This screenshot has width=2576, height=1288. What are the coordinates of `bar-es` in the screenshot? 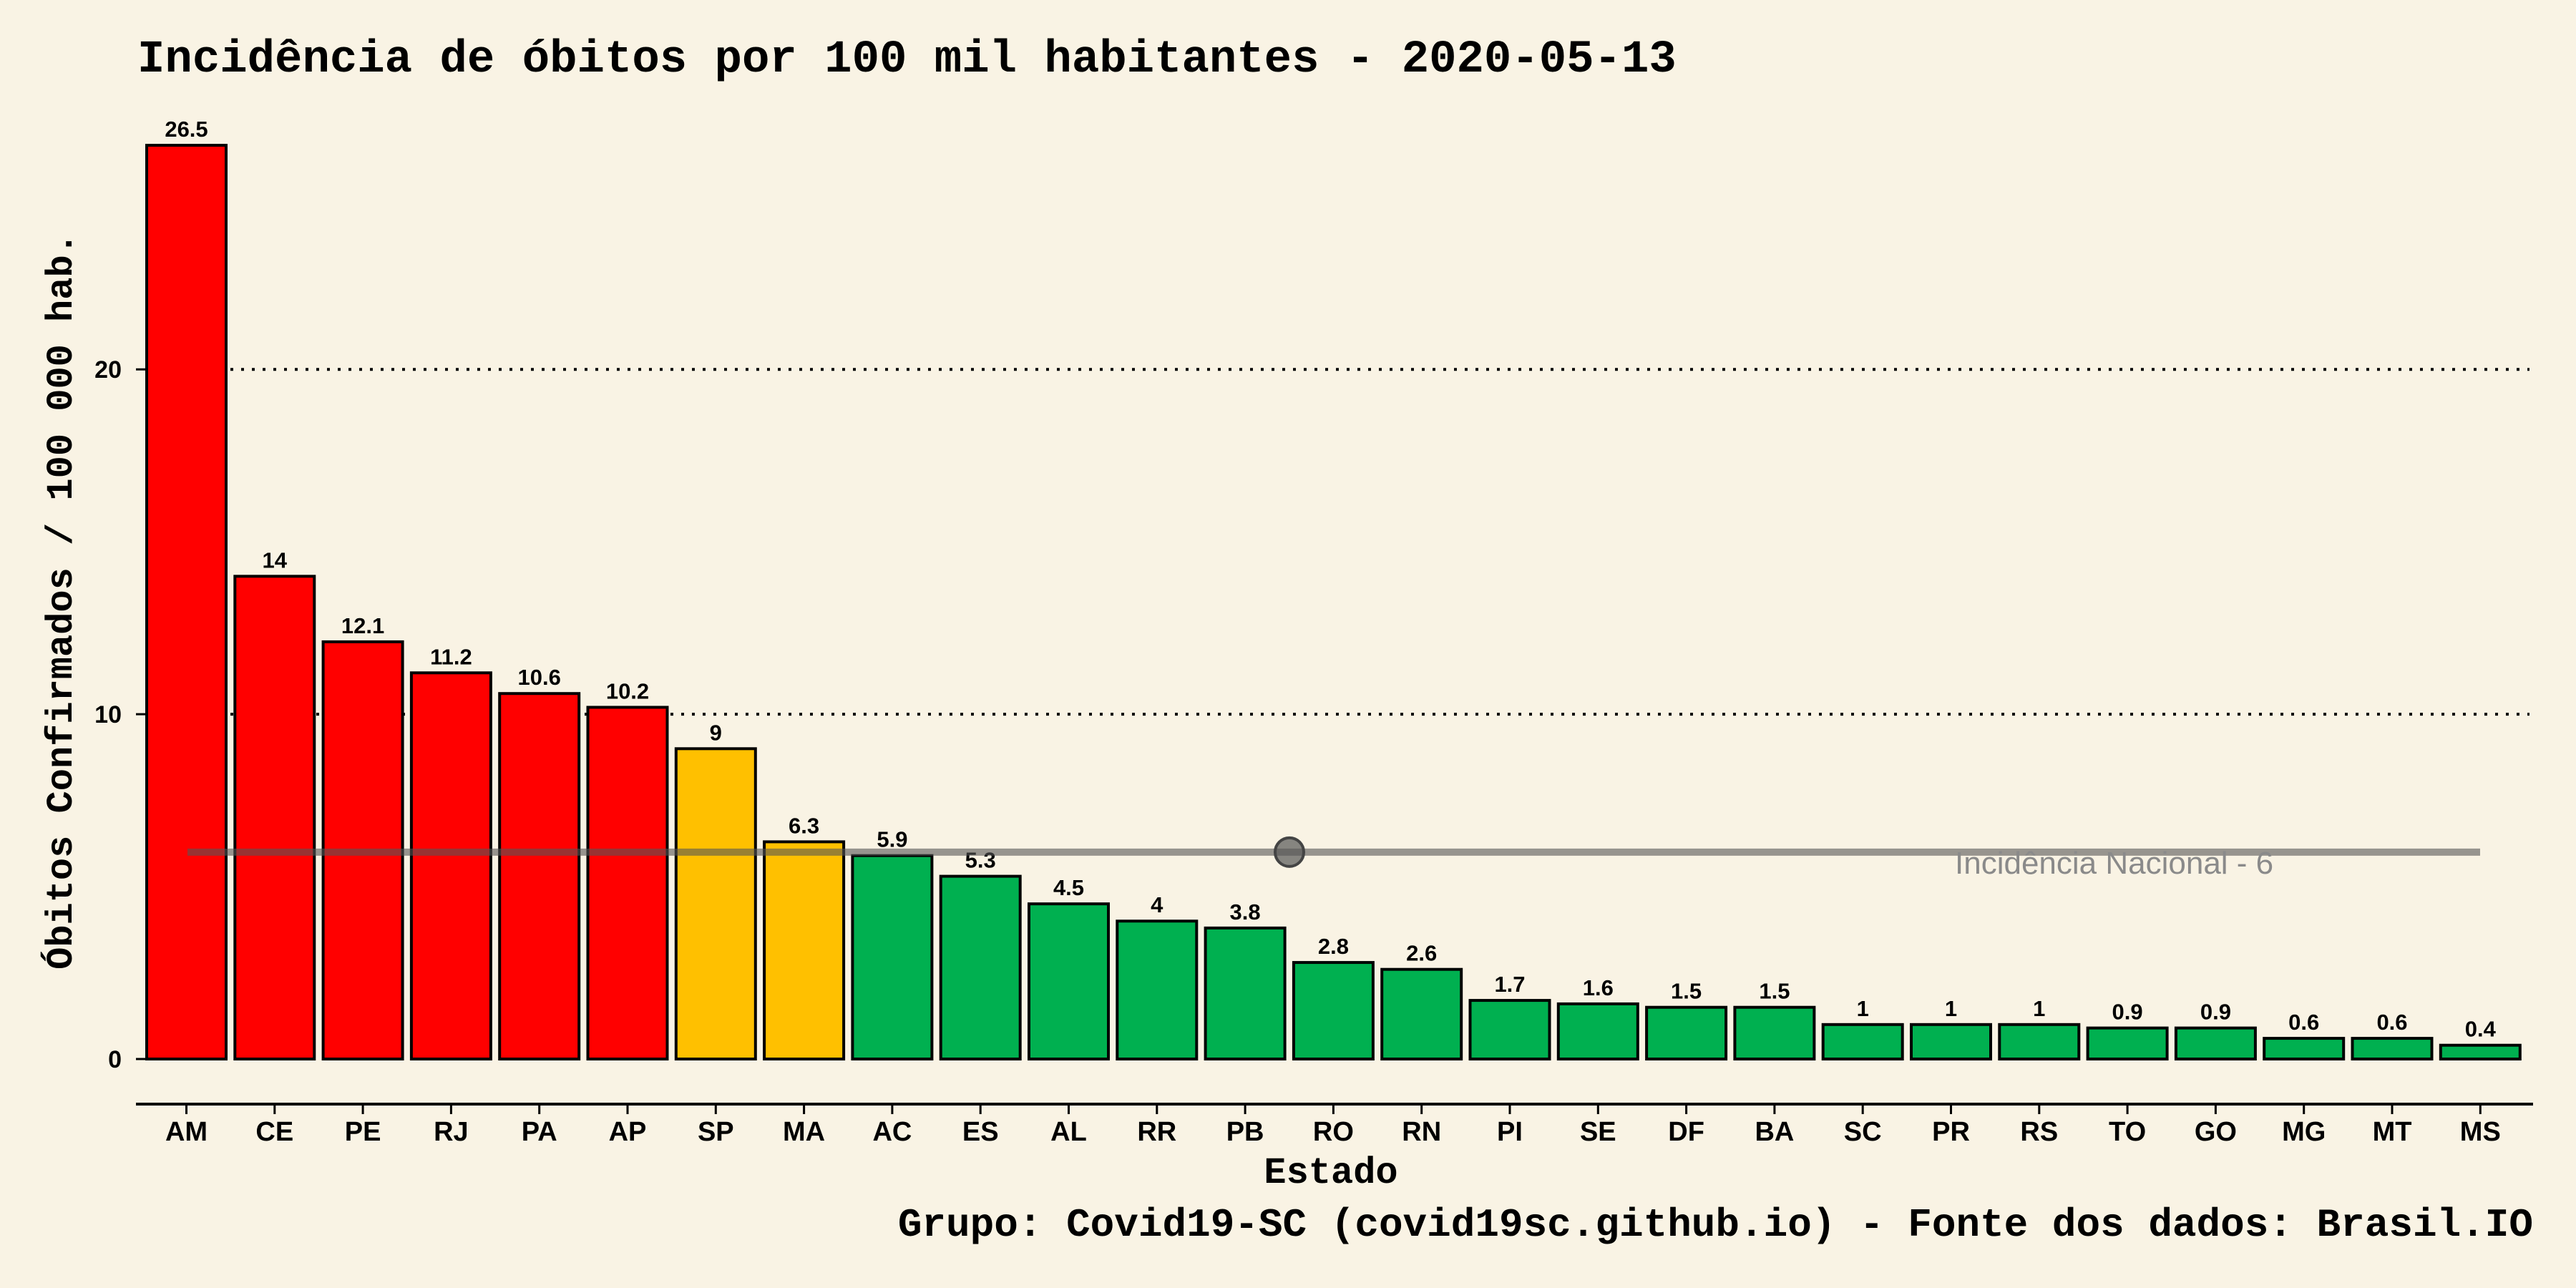 It's located at (981, 967).